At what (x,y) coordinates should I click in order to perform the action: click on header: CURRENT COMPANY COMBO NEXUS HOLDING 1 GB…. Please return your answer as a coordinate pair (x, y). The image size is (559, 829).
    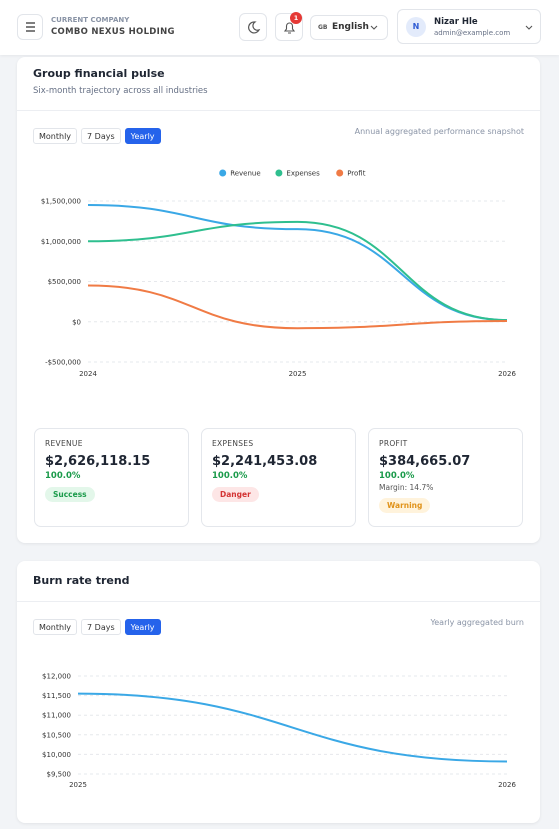
    Looking at the image, I should click on (279, 27).